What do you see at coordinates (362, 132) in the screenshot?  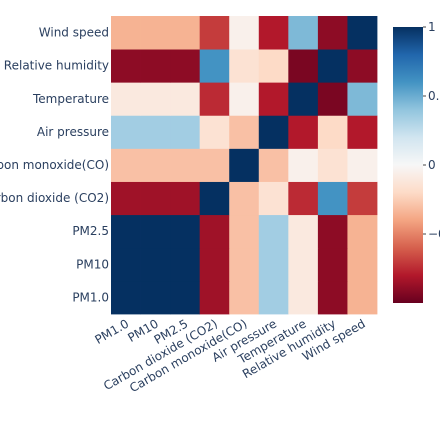 I see `heatmap-cell-air-pressure-wind-speed` at bounding box center [362, 132].